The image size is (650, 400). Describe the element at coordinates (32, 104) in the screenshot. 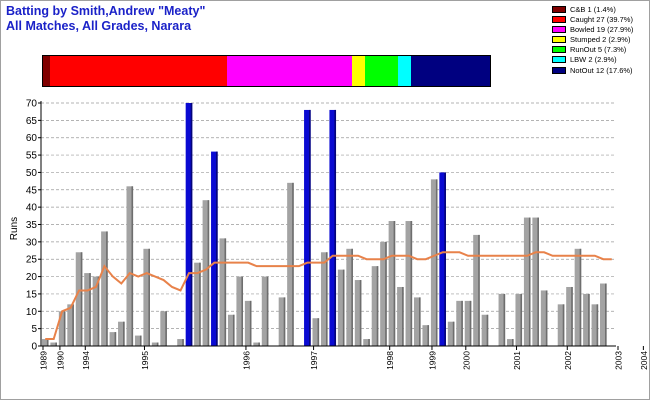

I see `y-tick-label: 70` at that location.